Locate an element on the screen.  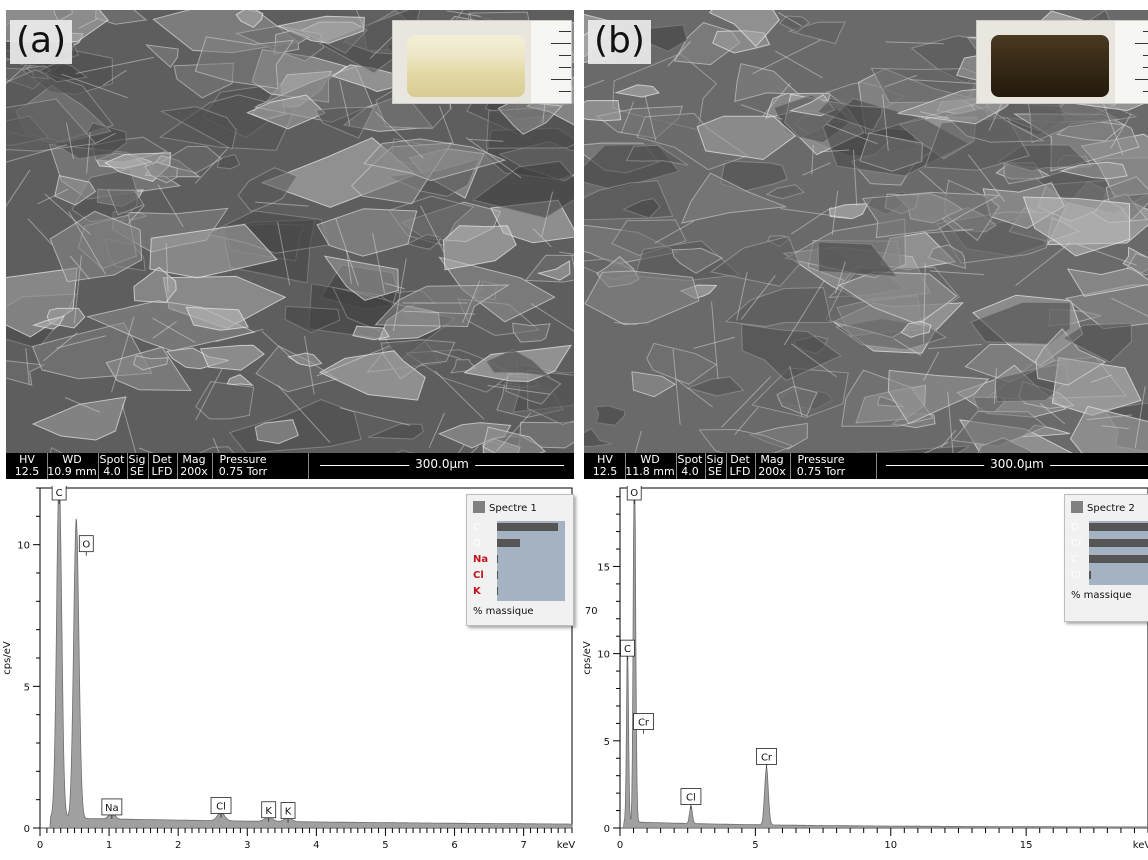
x-tick-label: 1 is located at coordinates (109, 845).